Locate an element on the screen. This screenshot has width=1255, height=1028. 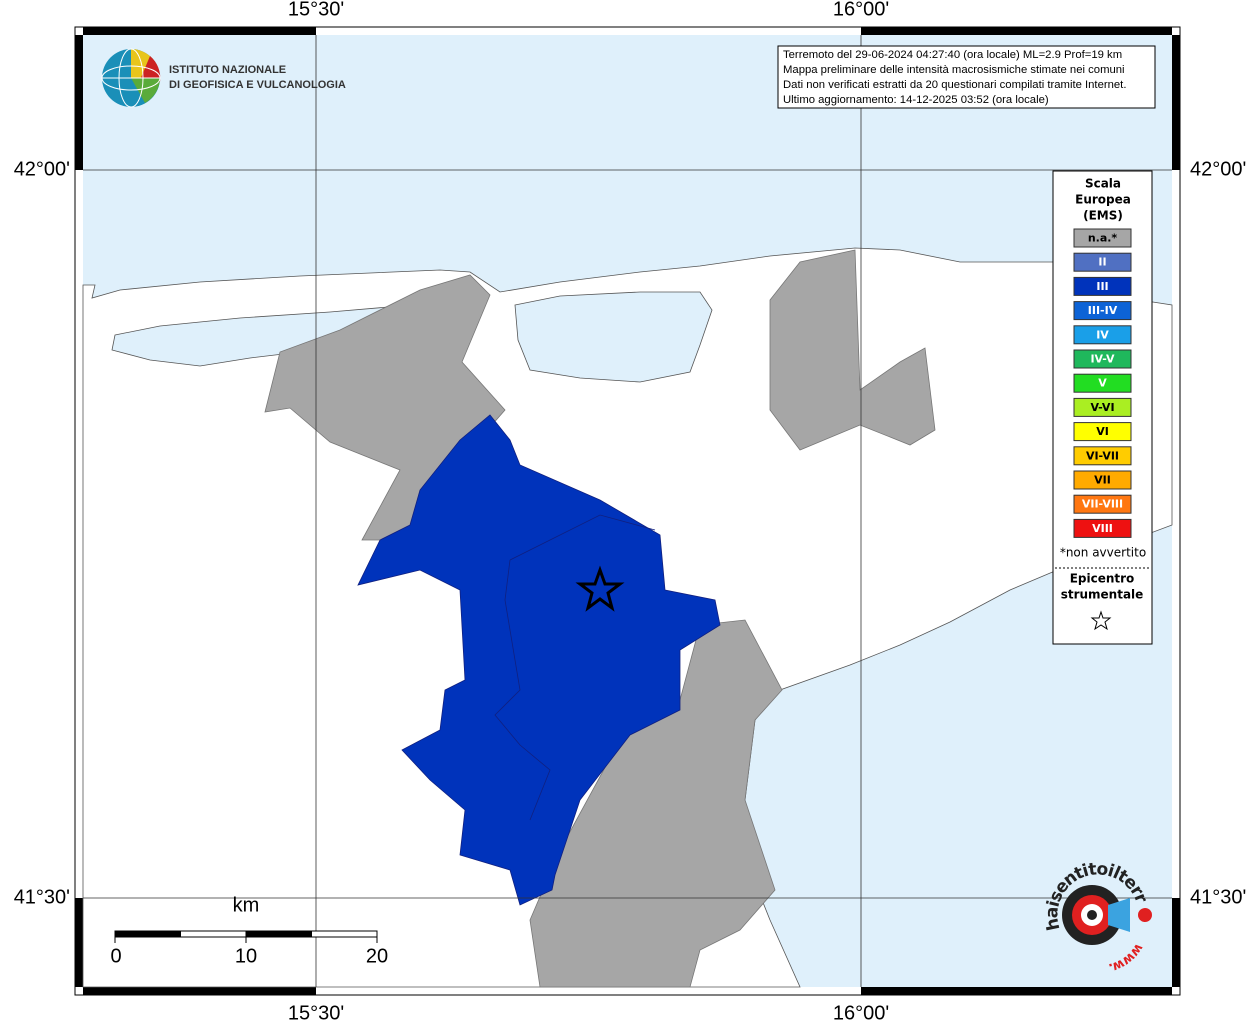
legend-label: II is located at coordinates (1102, 262).